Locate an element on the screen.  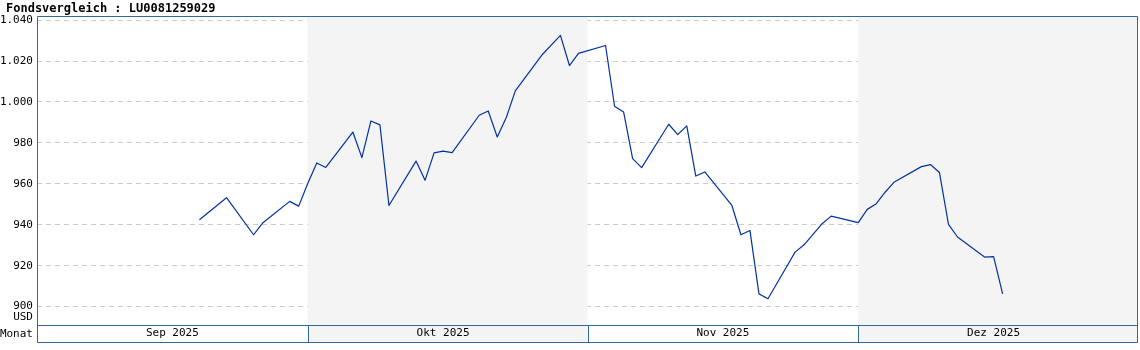
y-tick-label: 1.000 is located at coordinates (16, 101).